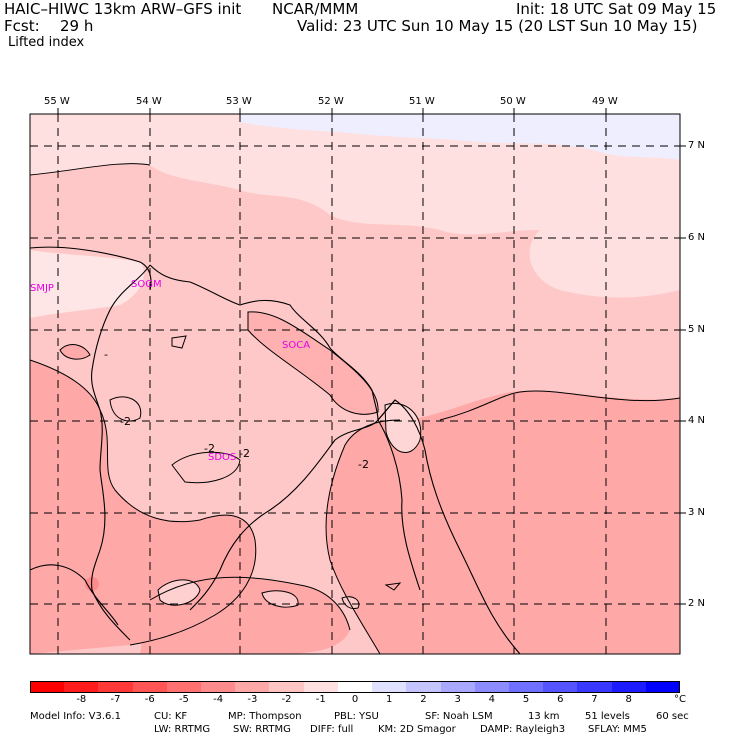 The width and height of the screenshot is (740, 740). What do you see at coordinates (244, 453) in the screenshot?
I see `contour-label-3: -2` at bounding box center [244, 453].